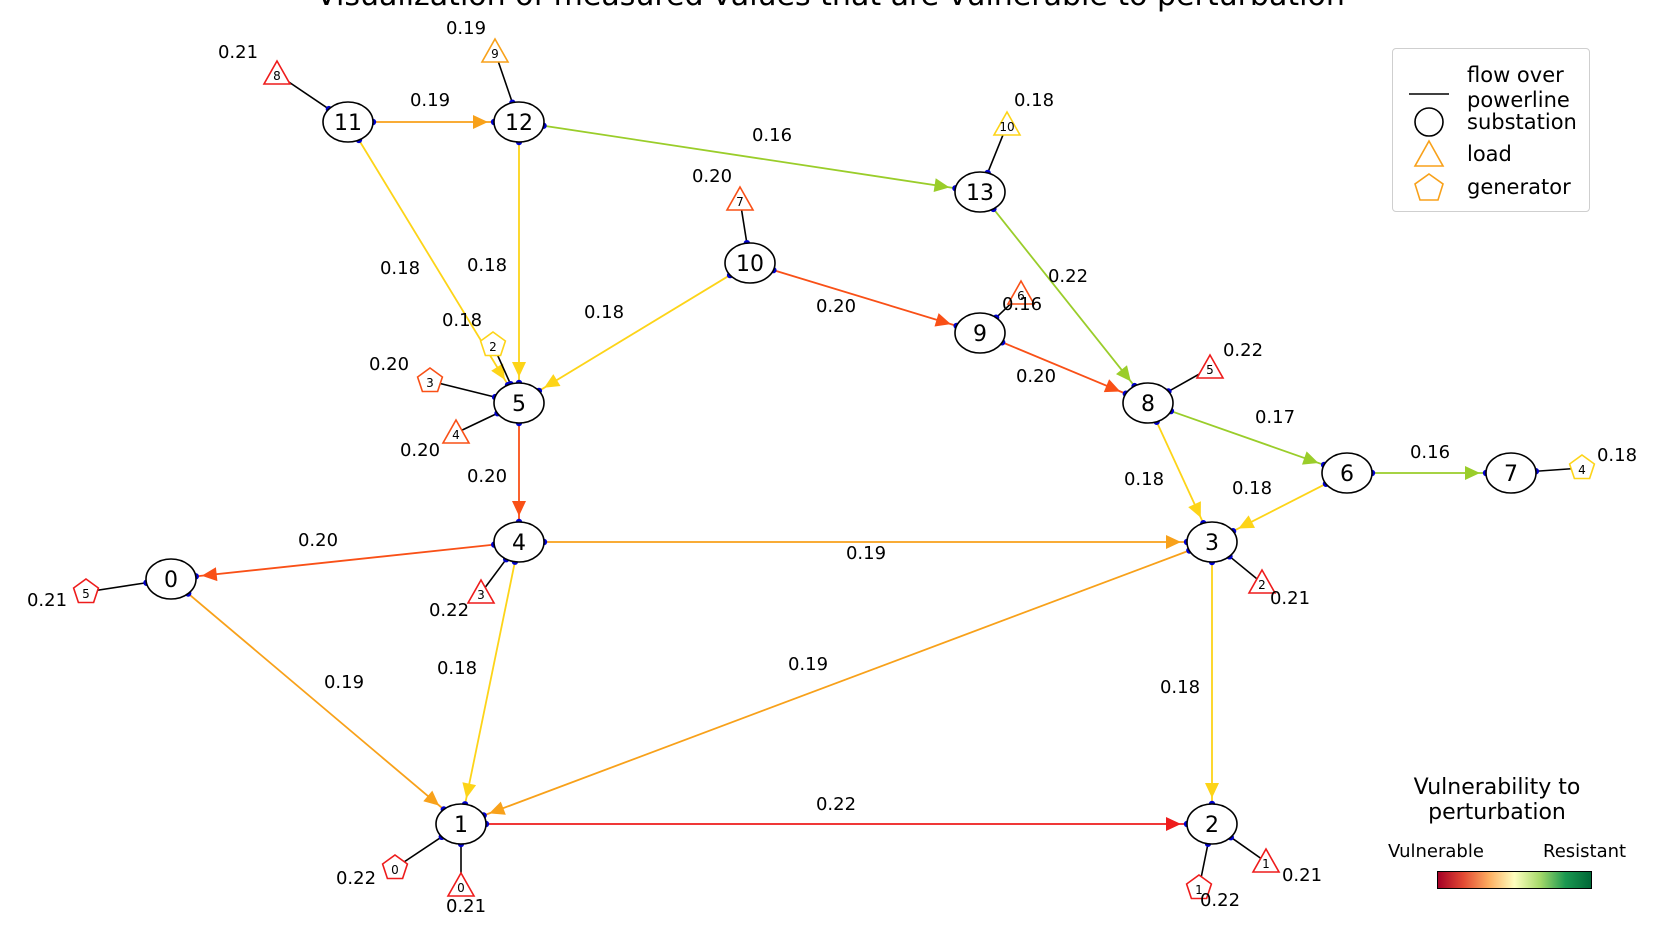  I want to click on gen-value-label: 0.21, so click(47, 600).